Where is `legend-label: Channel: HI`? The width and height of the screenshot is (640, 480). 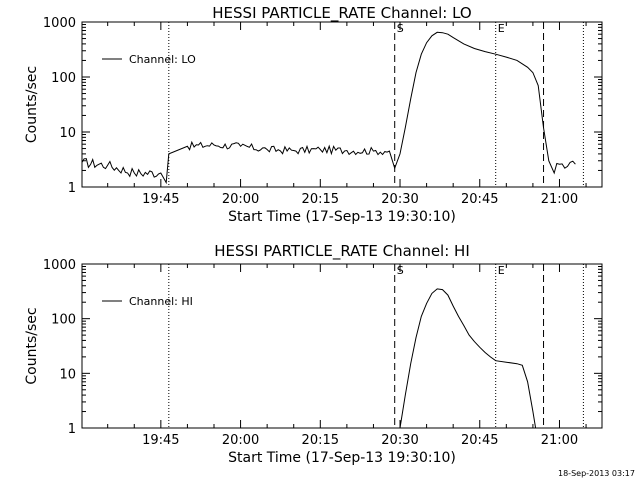
legend-label: Channel: HI is located at coordinates (161, 301).